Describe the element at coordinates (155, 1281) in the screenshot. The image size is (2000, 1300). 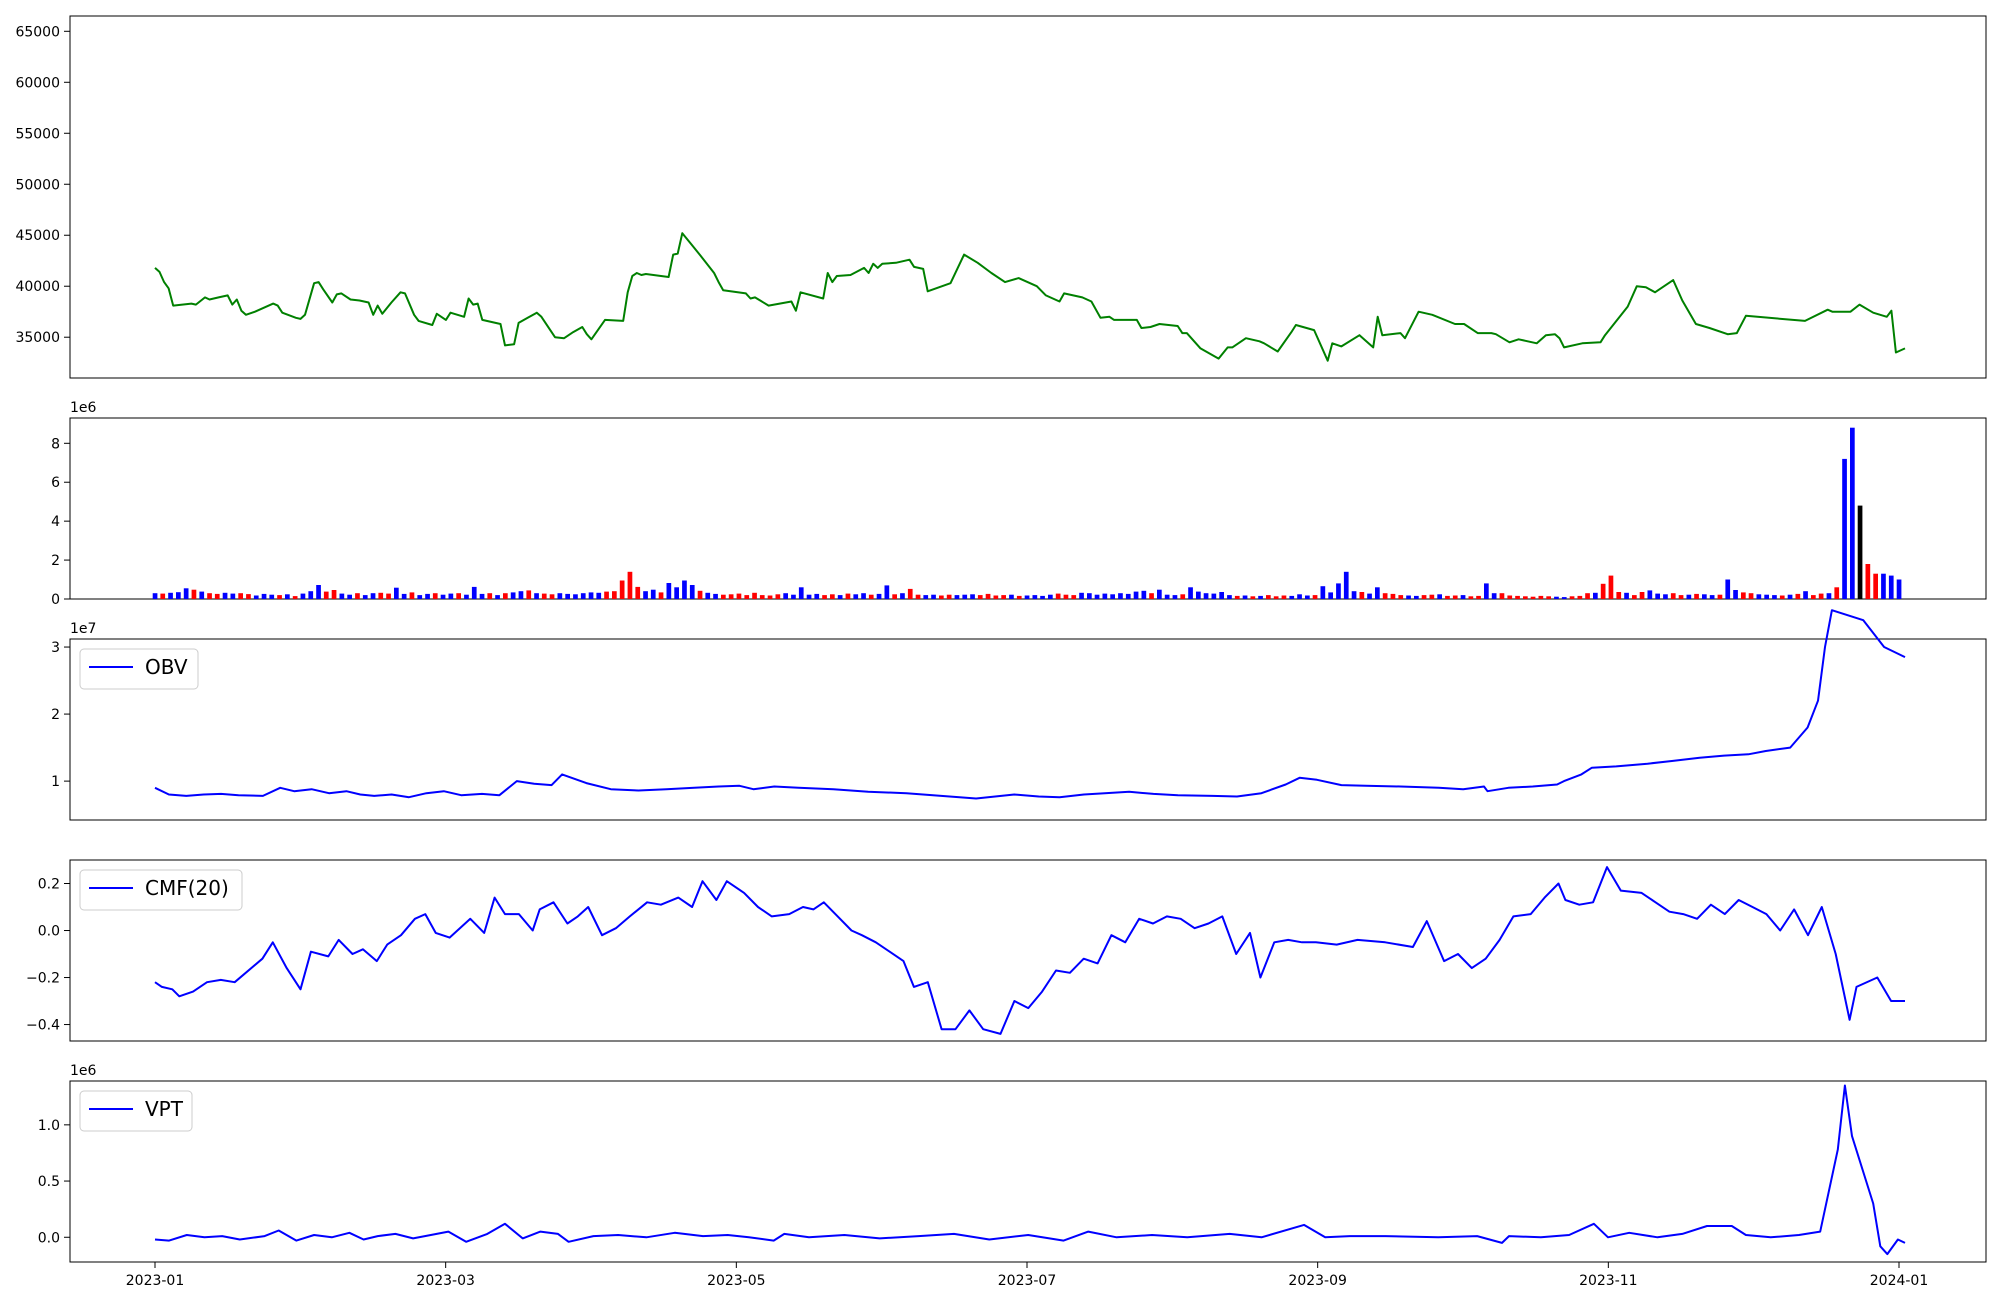
I see `x-tick-label: 2023-01` at that location.